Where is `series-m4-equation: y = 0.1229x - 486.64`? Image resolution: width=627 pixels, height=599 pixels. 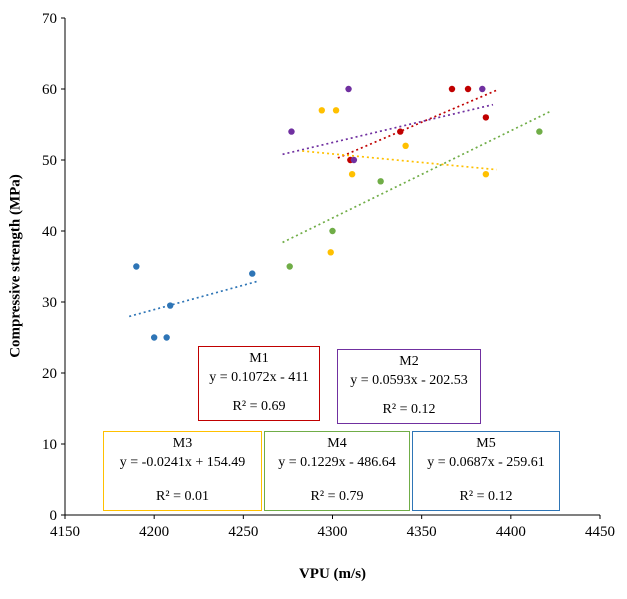 series-m4-equation: y = 0.1229x - 486.64 is located at coordinates (337, 462).